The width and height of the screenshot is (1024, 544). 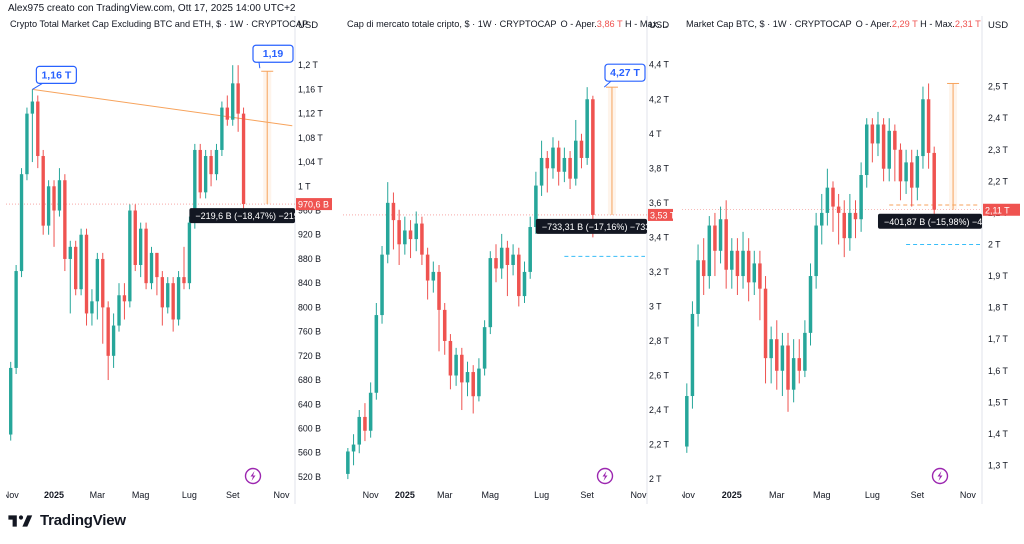 I want to click on axis-unit-label: USD, so click(x=998, y=25).